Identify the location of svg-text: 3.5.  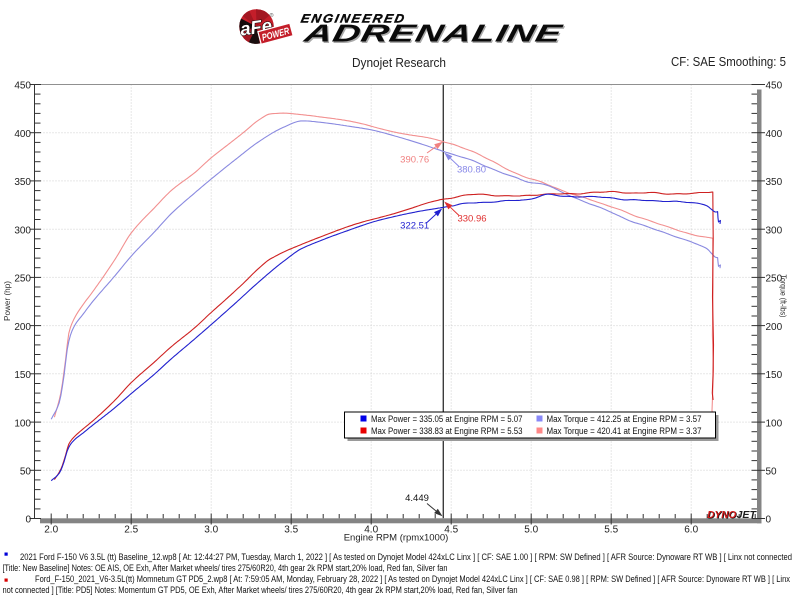
(291, 530).